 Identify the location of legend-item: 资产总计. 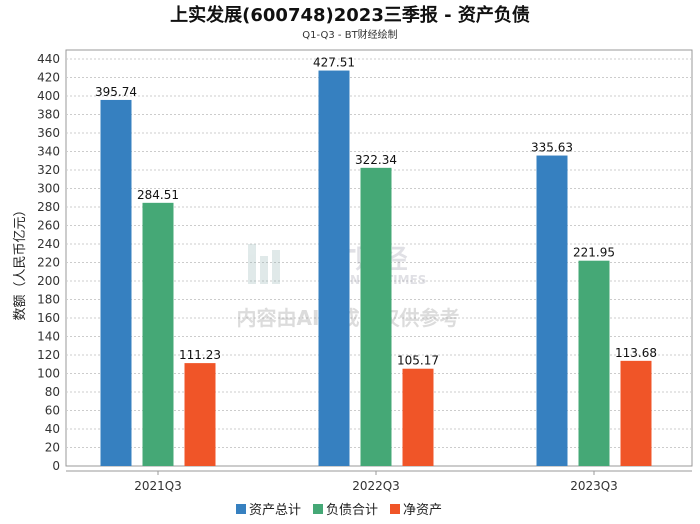
(275, 510).